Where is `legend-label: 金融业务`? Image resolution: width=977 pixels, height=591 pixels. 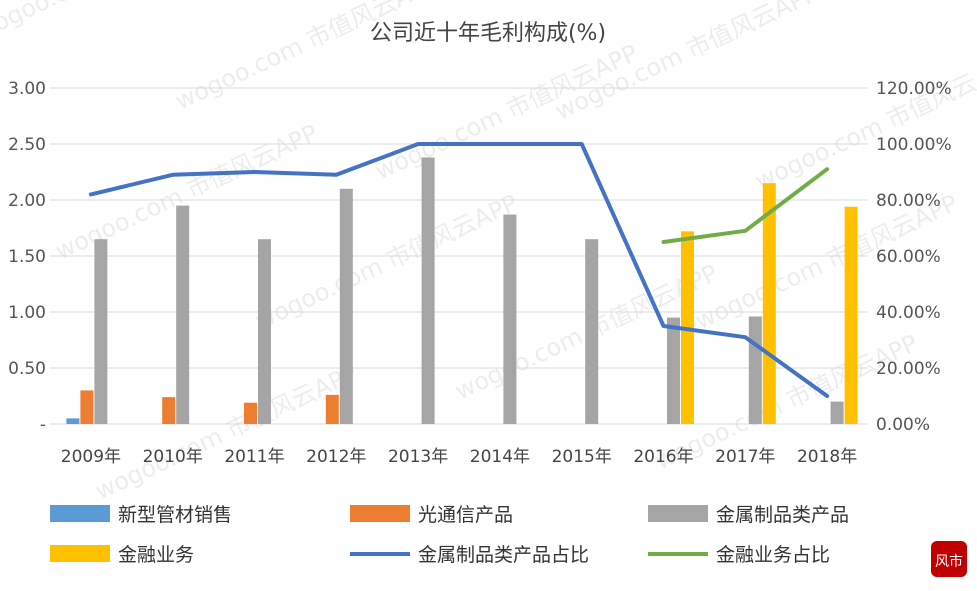
legend-label: 金融业务 is located at coordinates (156, 555).